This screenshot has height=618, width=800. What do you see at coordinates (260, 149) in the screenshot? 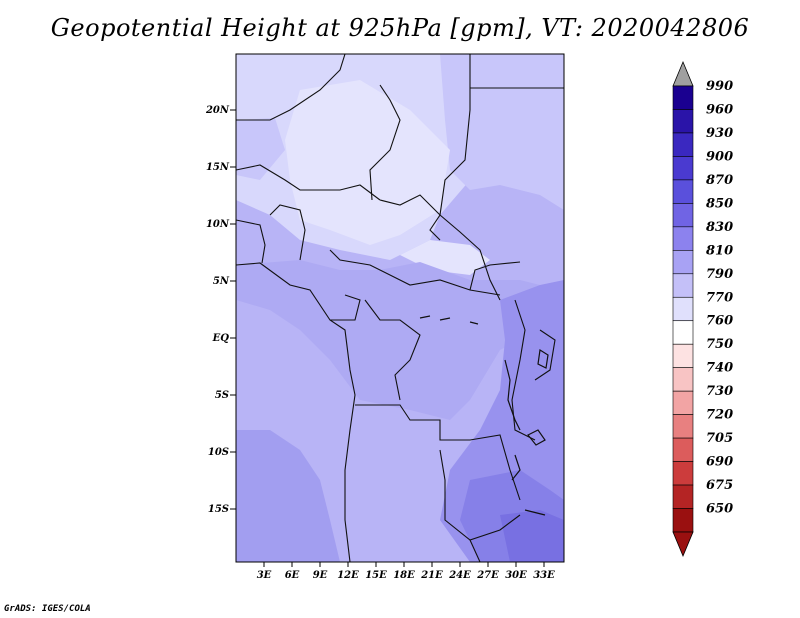
I see `contour-region-west-top` at bounding box center [260, 149].